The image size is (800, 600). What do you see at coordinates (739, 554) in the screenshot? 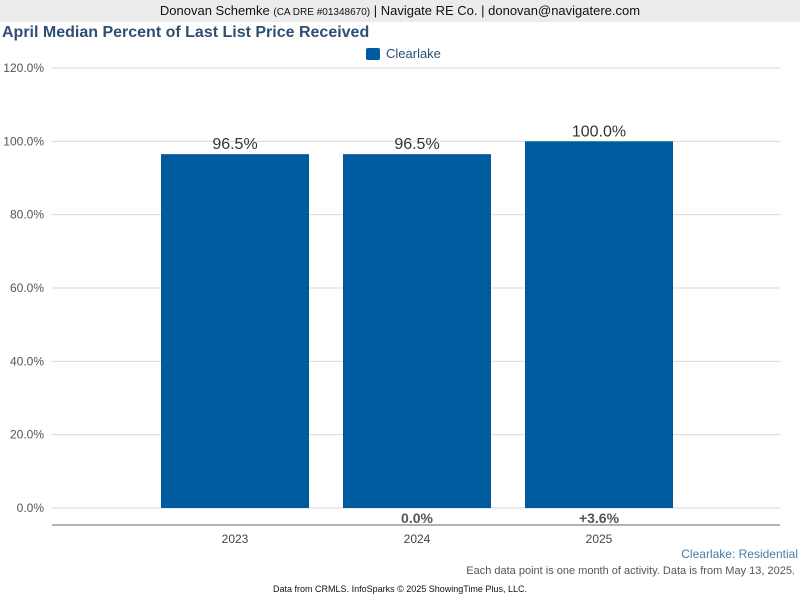
I see `region-label: Clearlake: Residential` at bounding box center [739, 554].